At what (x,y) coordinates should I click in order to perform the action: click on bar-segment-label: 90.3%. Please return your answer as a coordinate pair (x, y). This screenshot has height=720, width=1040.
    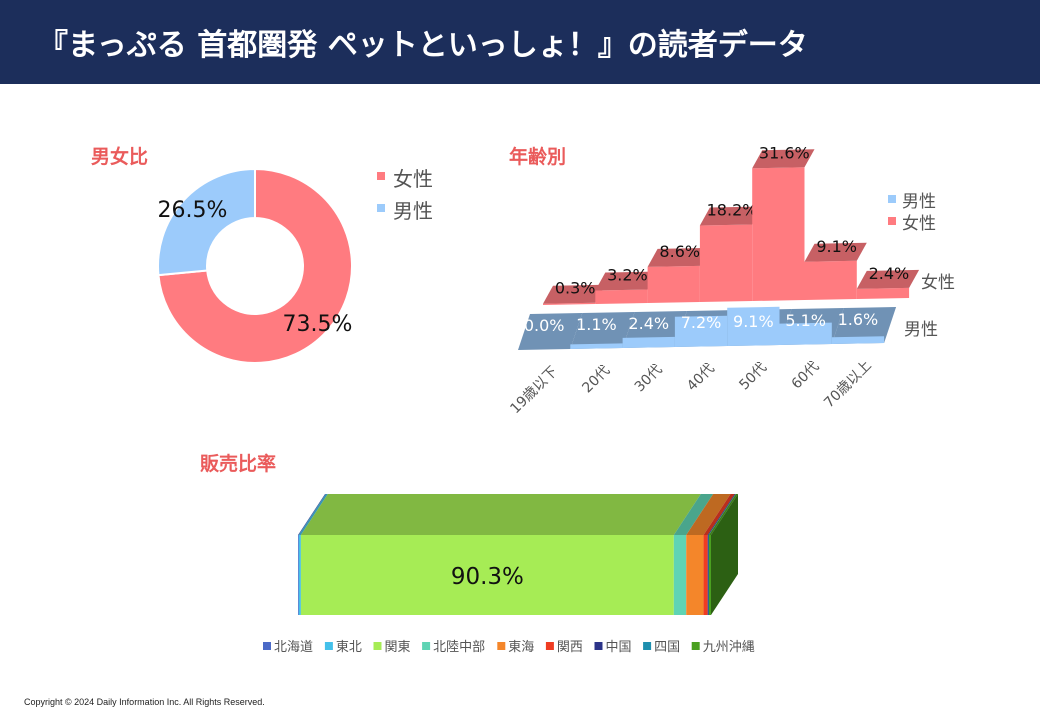
    Looking at the image, I should click on (487, 577).